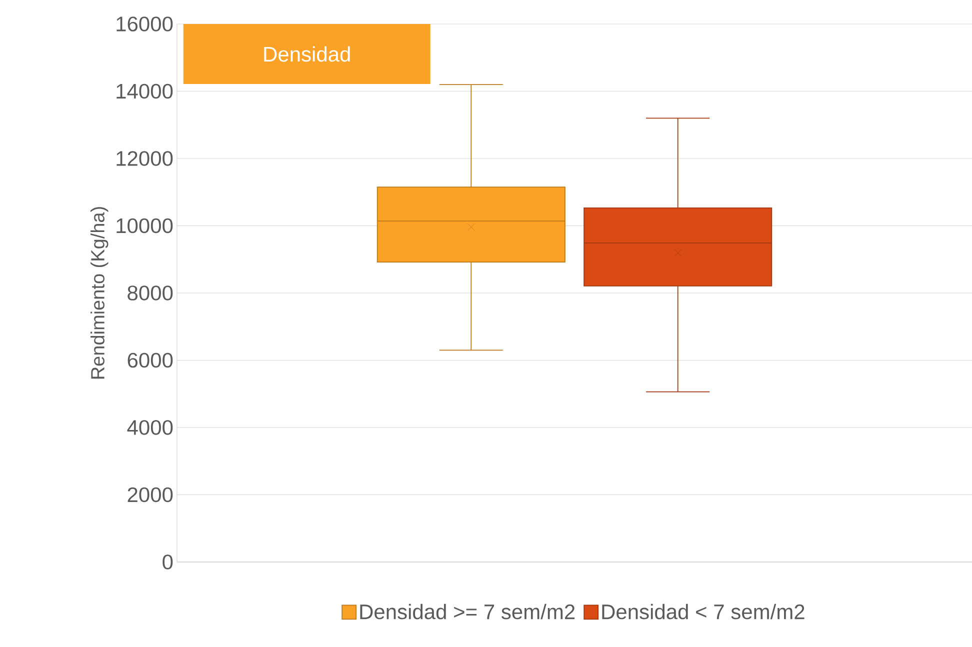 This screenshot has width=972, height=647. Describe the element at coordinates (99, 293) in the screenshot. I see `y-axis-title: Rendimiento (Kg/ha)` at that location.